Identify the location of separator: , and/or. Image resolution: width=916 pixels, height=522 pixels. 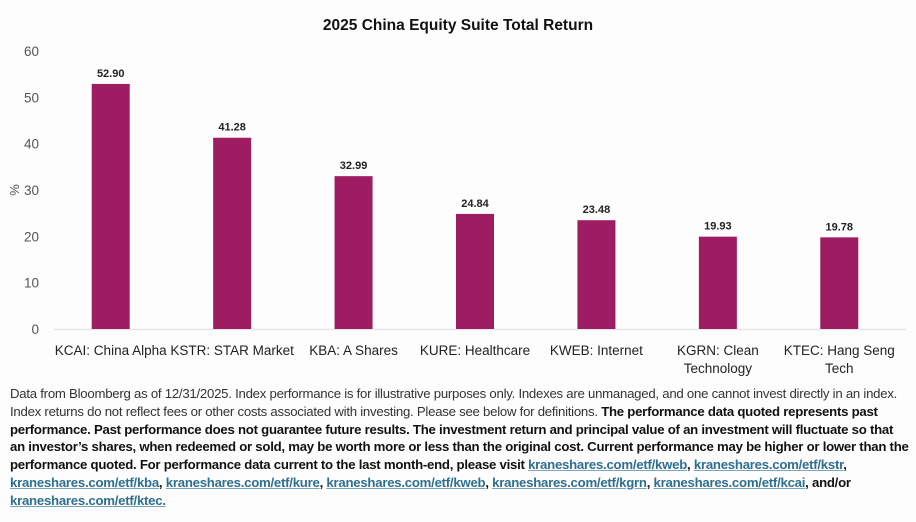
(828, 482).